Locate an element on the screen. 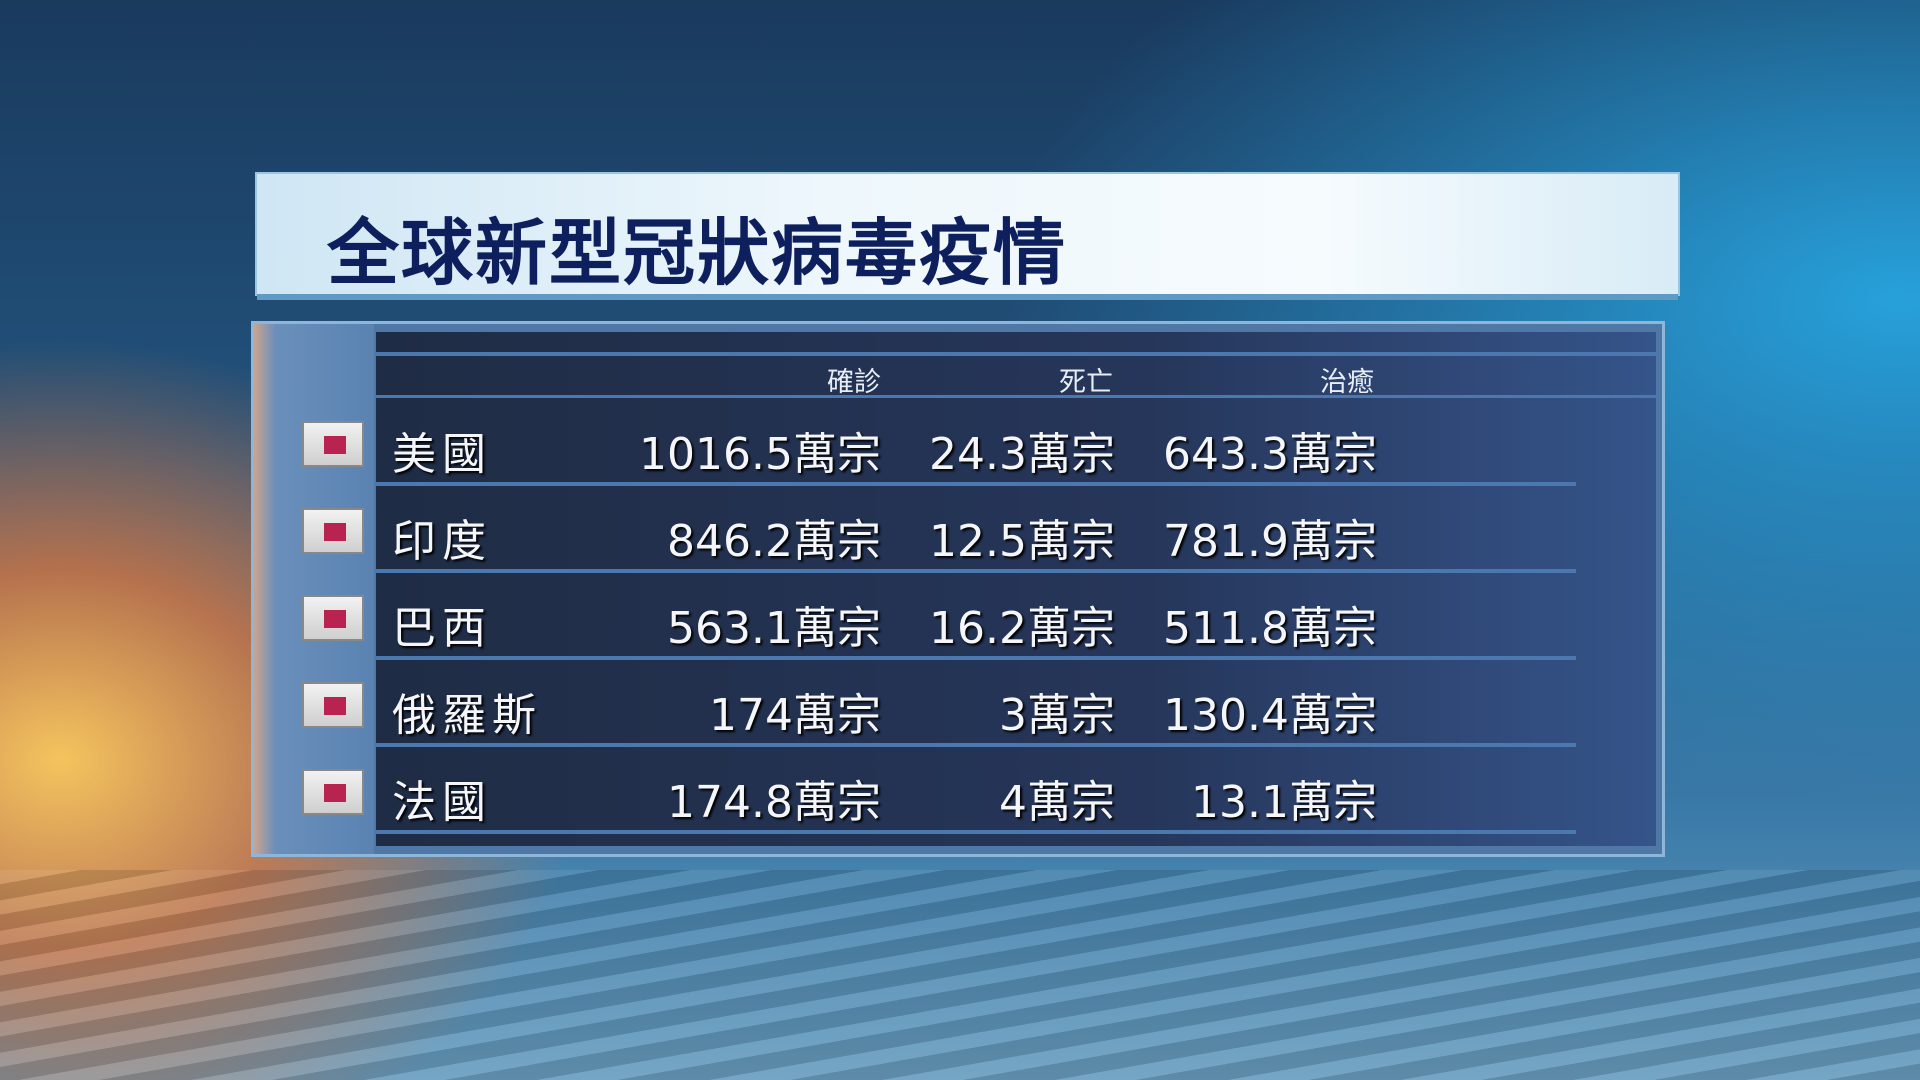  country-name: 印度 is located at coordinates (442, 541).